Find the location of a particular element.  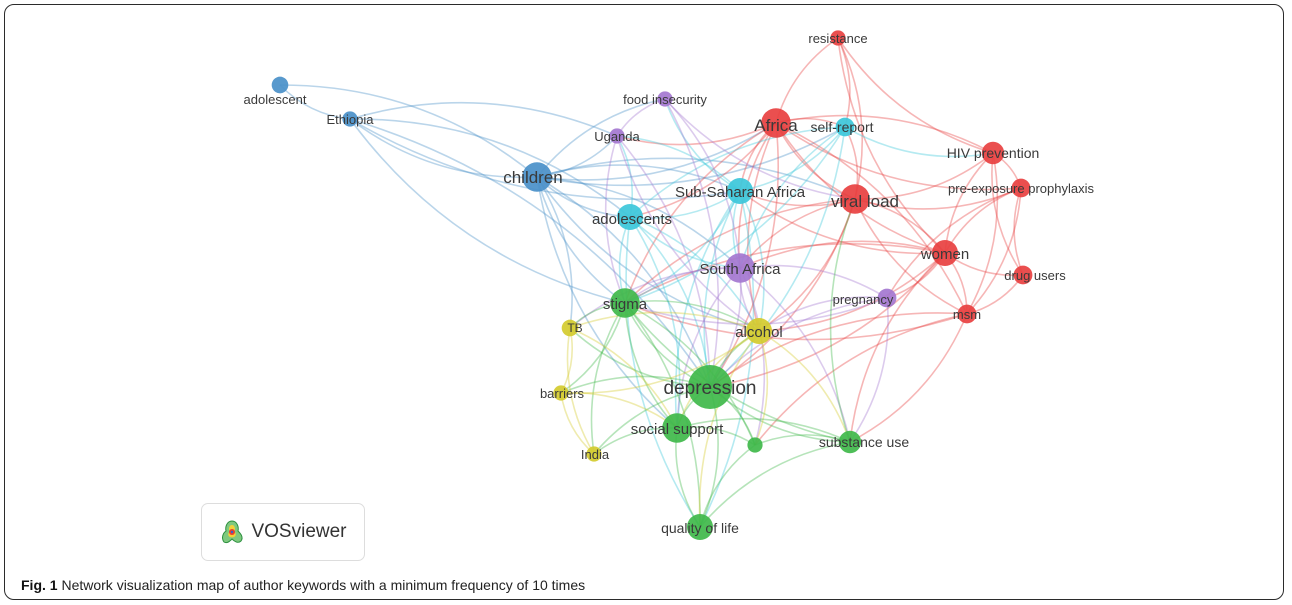

link-prep-viralload is located at coordinates (938, 198).